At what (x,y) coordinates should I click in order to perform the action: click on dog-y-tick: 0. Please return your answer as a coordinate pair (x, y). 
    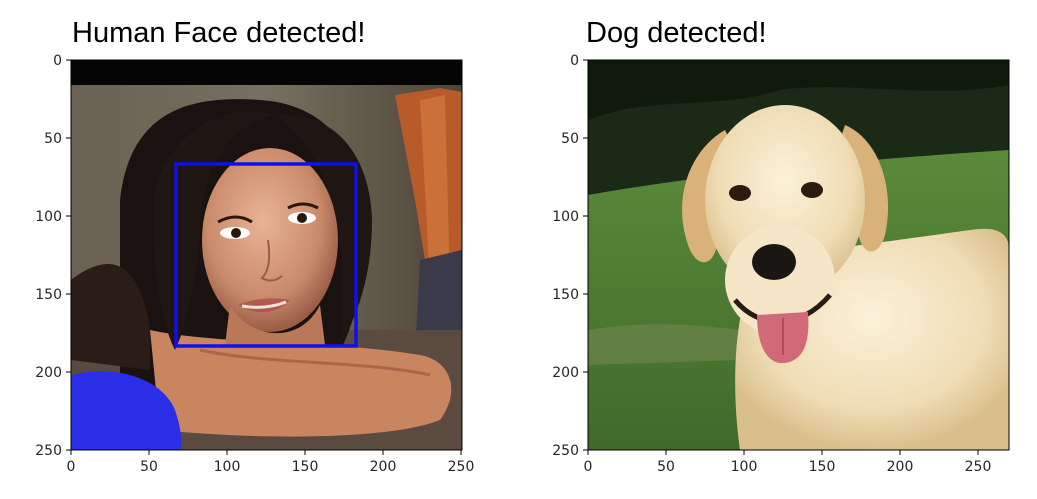
    Looking at the image, I should click on (574, 61).